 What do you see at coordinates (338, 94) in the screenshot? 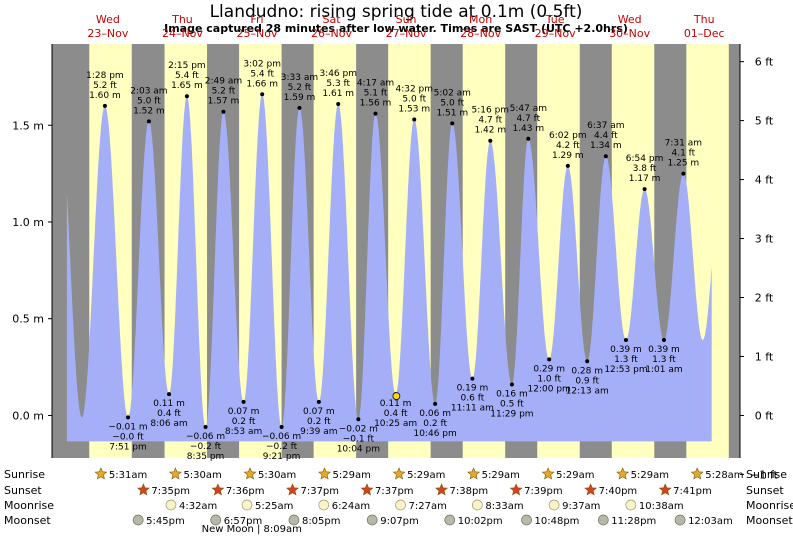
I see `high-tide-label: 1.61 m` at bounding box center [338, 94].